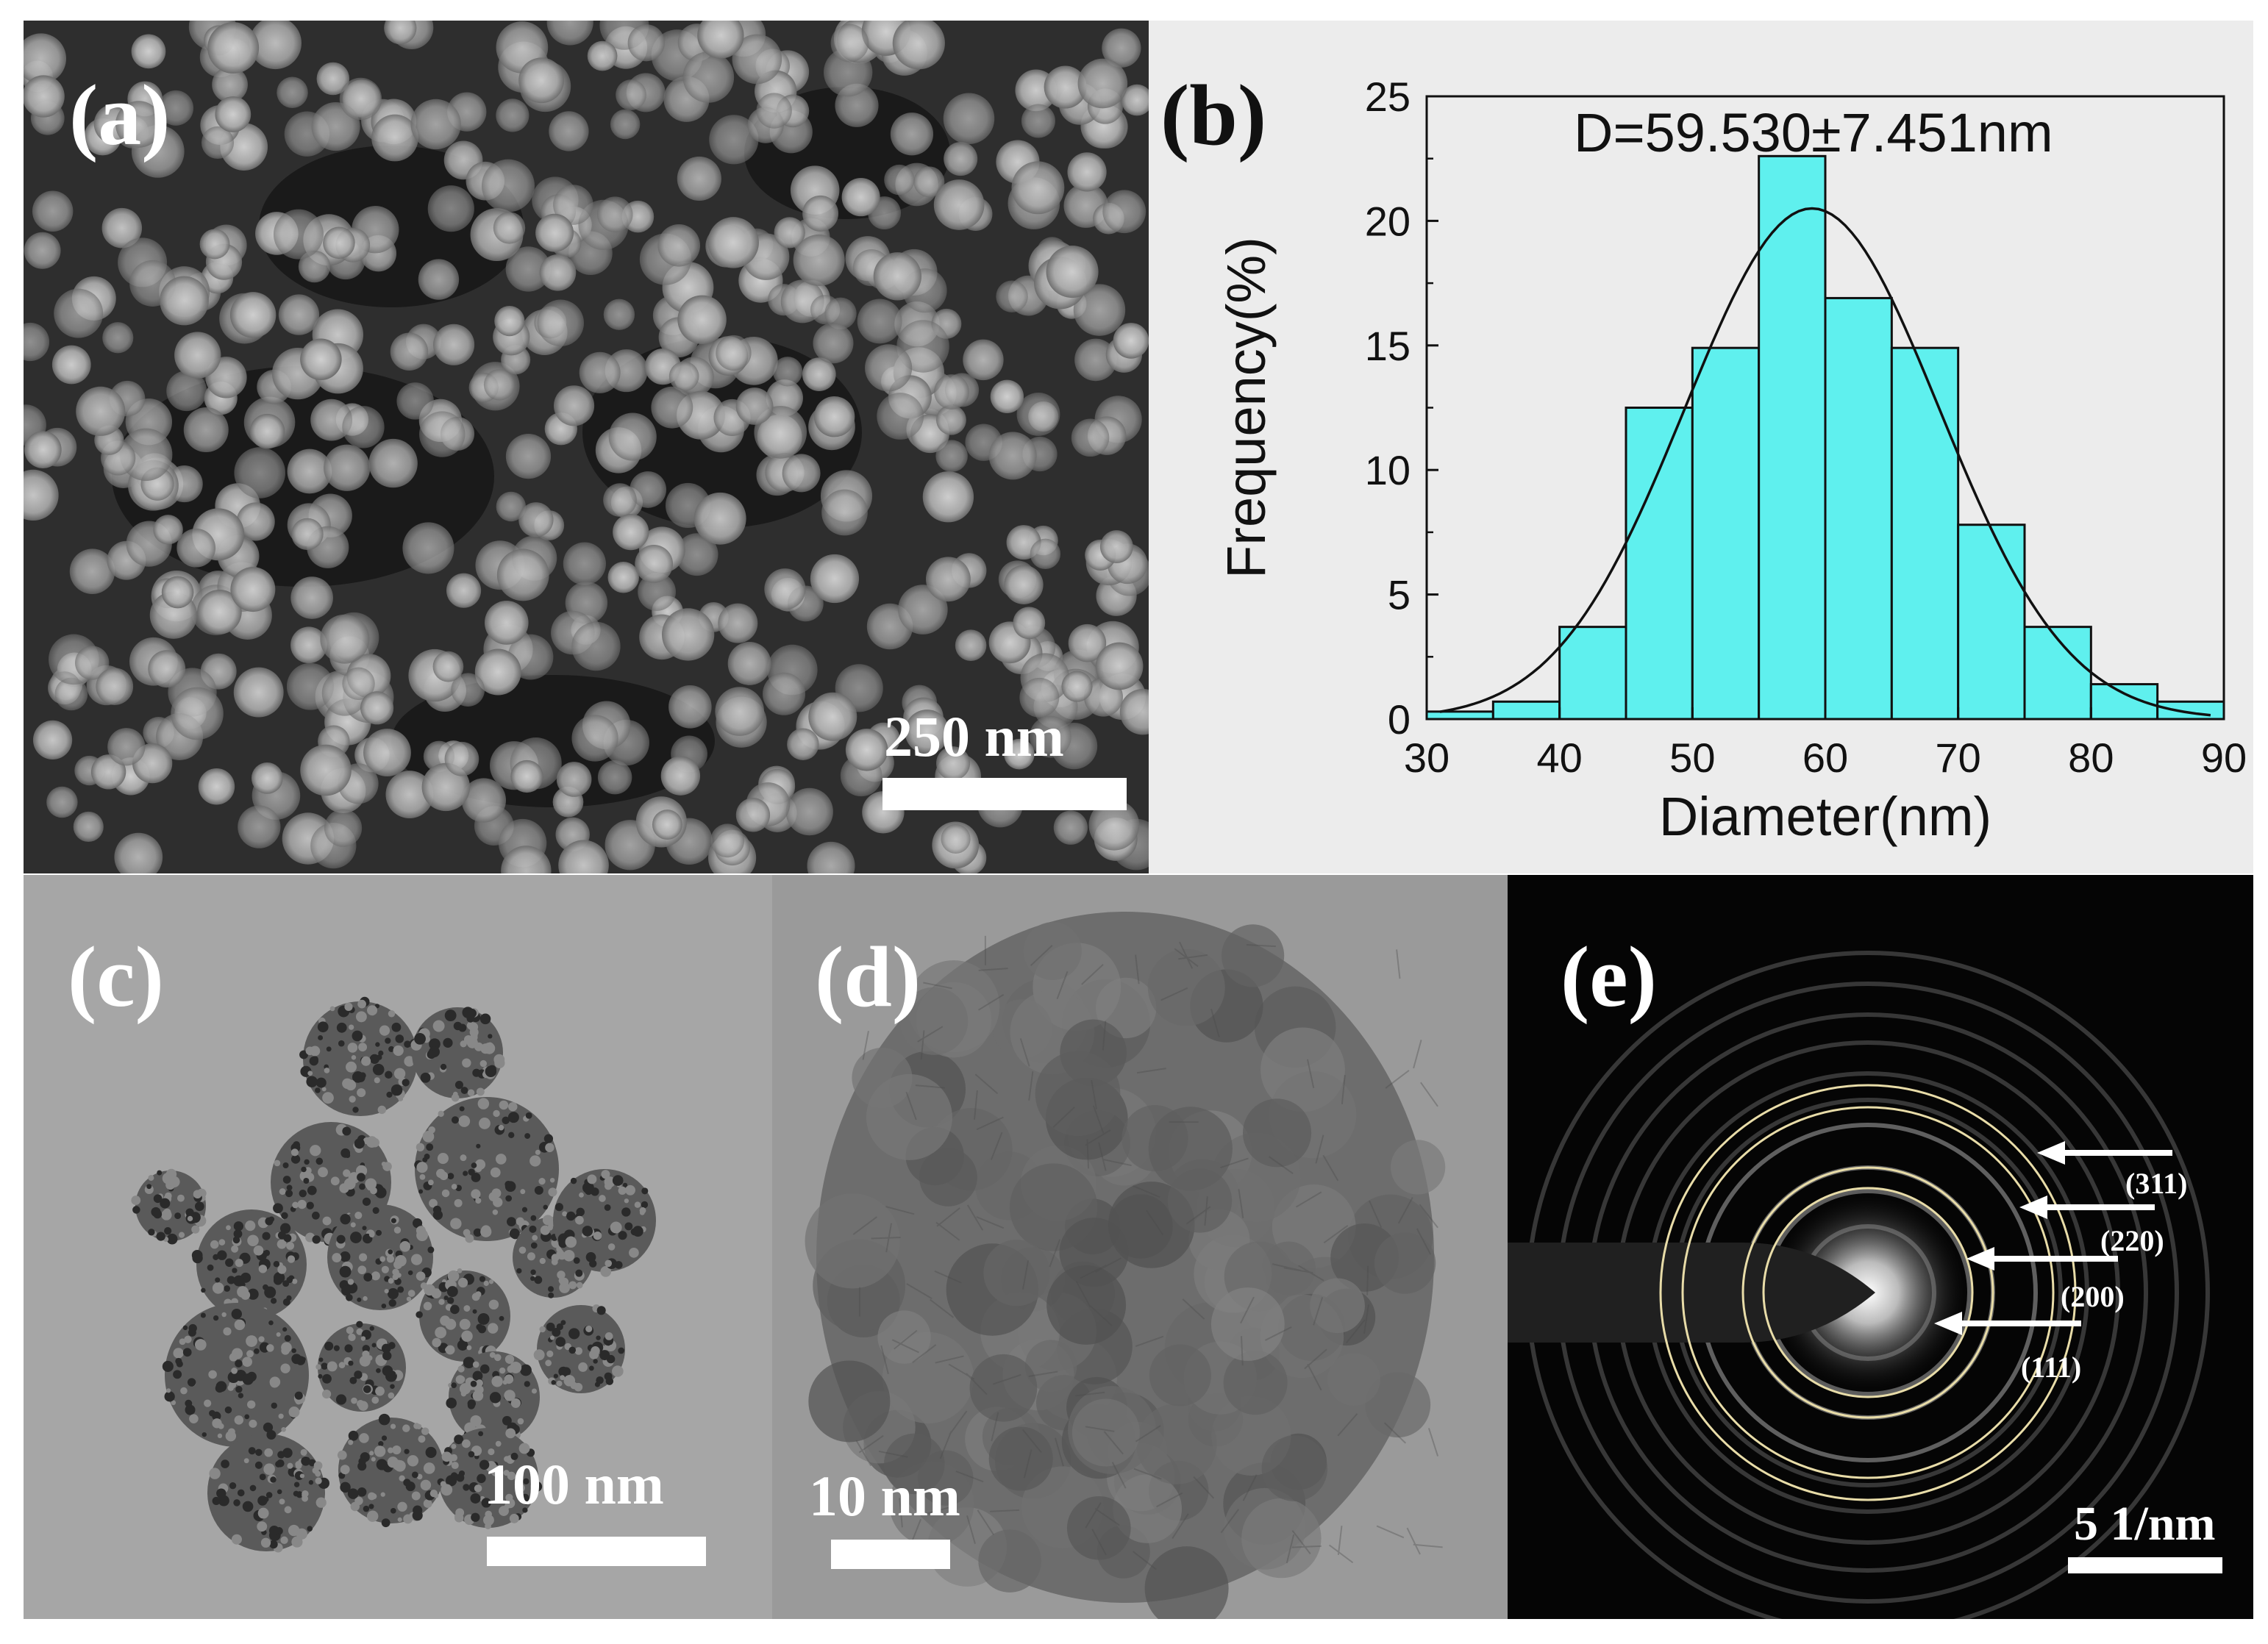  I want to click on scale-bar-c, so click(596, 1552).